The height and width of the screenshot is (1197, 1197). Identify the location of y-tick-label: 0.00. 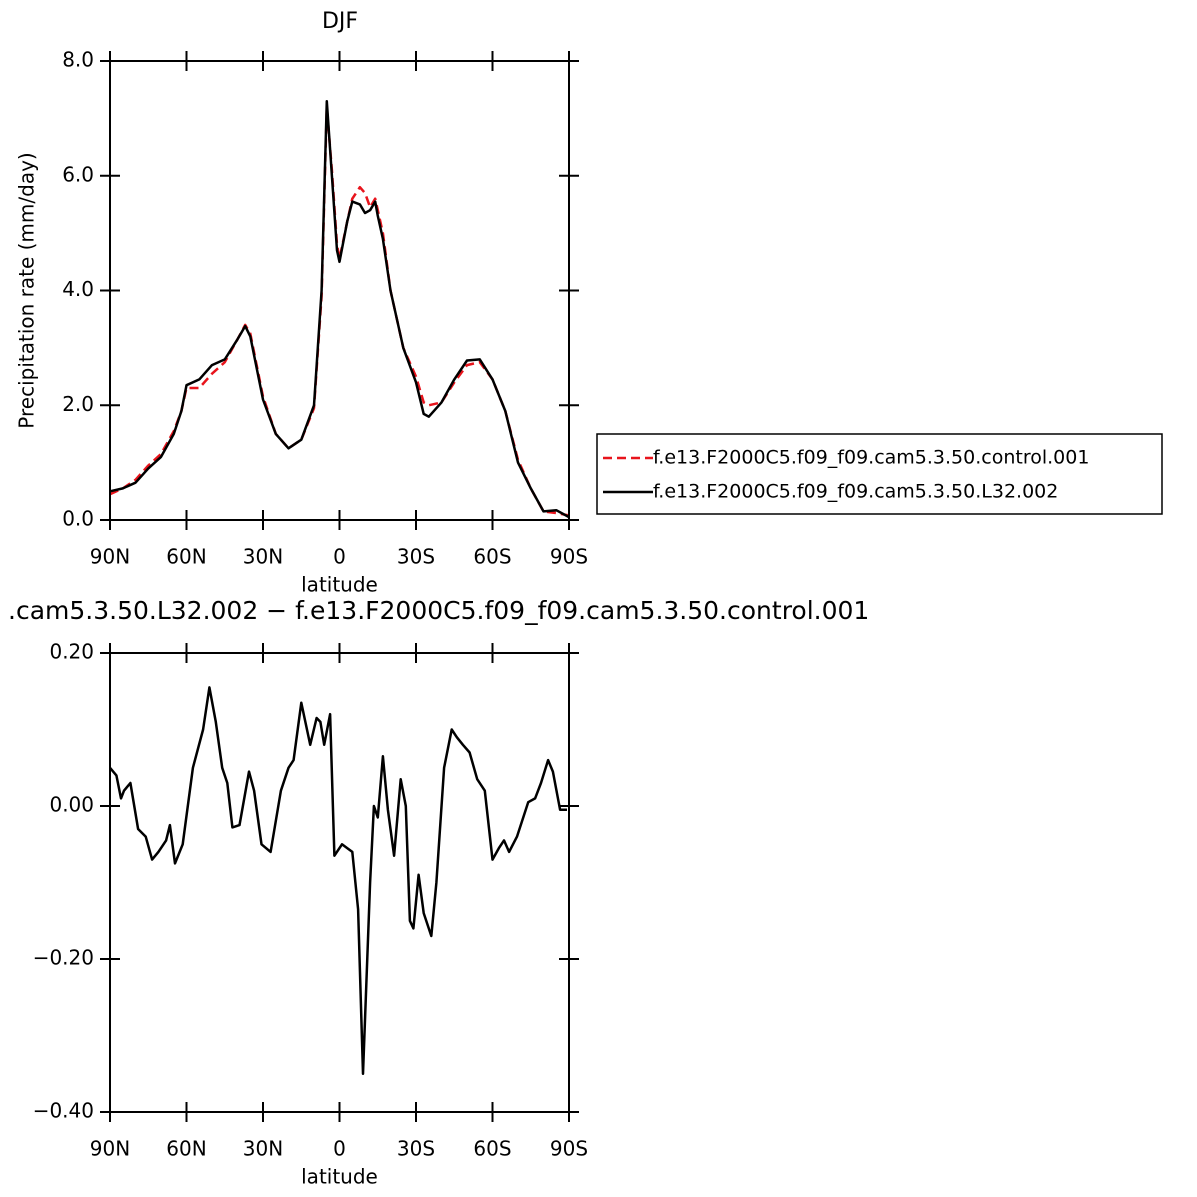
(71, 805).